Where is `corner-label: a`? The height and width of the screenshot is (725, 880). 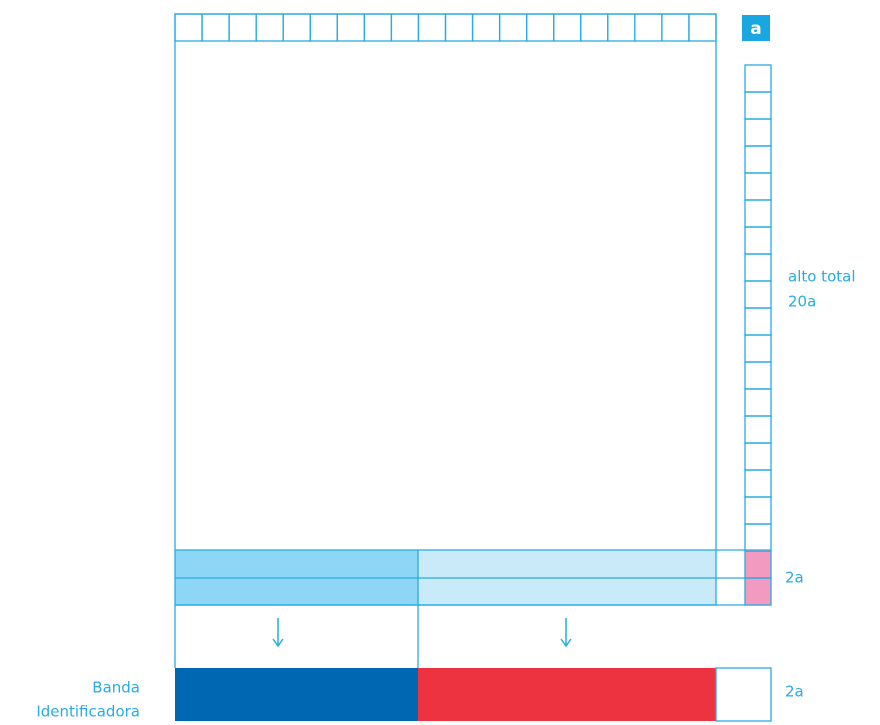
corner-label: a is located at coordinates (755, 29).